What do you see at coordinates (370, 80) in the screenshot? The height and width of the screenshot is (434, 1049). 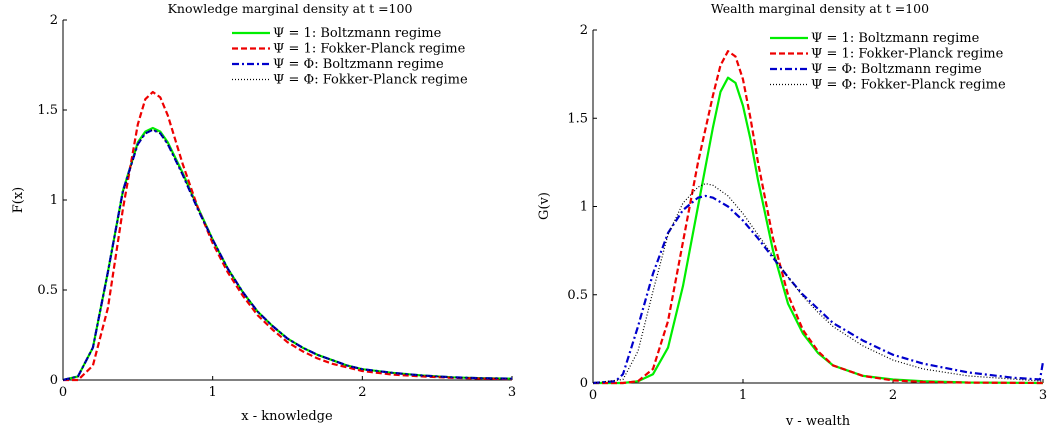 I see `knowledge-legend-label: Ψ = Φ: Fokker-Planck regime` at bounding box center [370, 80].